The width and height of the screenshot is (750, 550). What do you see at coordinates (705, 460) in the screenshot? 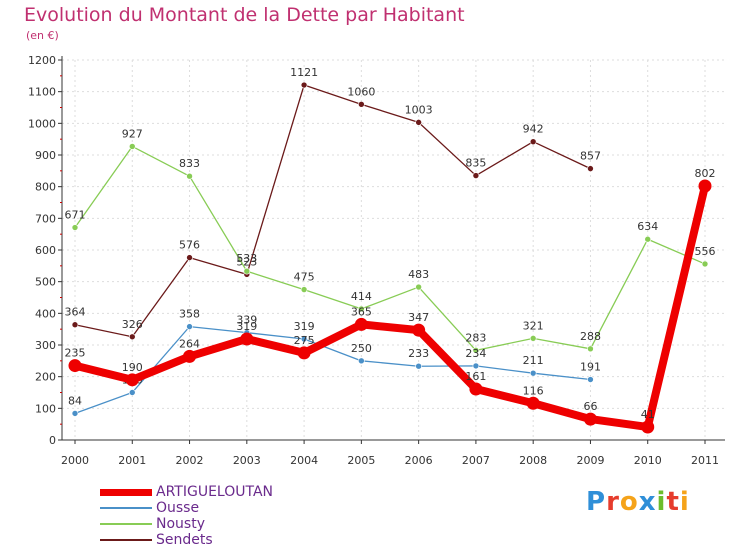
I see `x-tick-label: 2011` at bounding box center [705, 460].